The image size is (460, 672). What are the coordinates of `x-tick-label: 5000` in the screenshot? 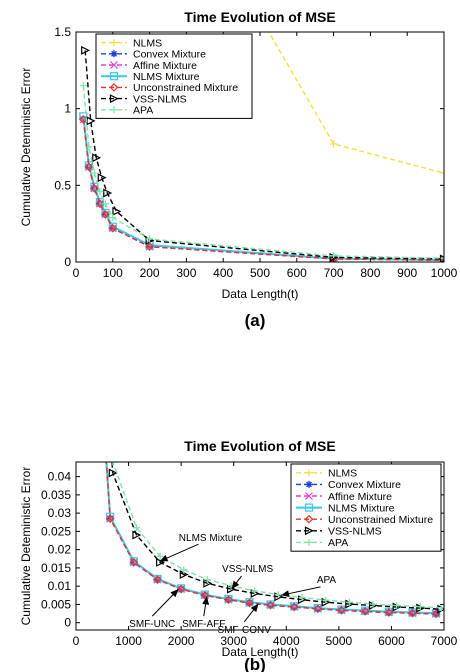 It's located at (339, 641).